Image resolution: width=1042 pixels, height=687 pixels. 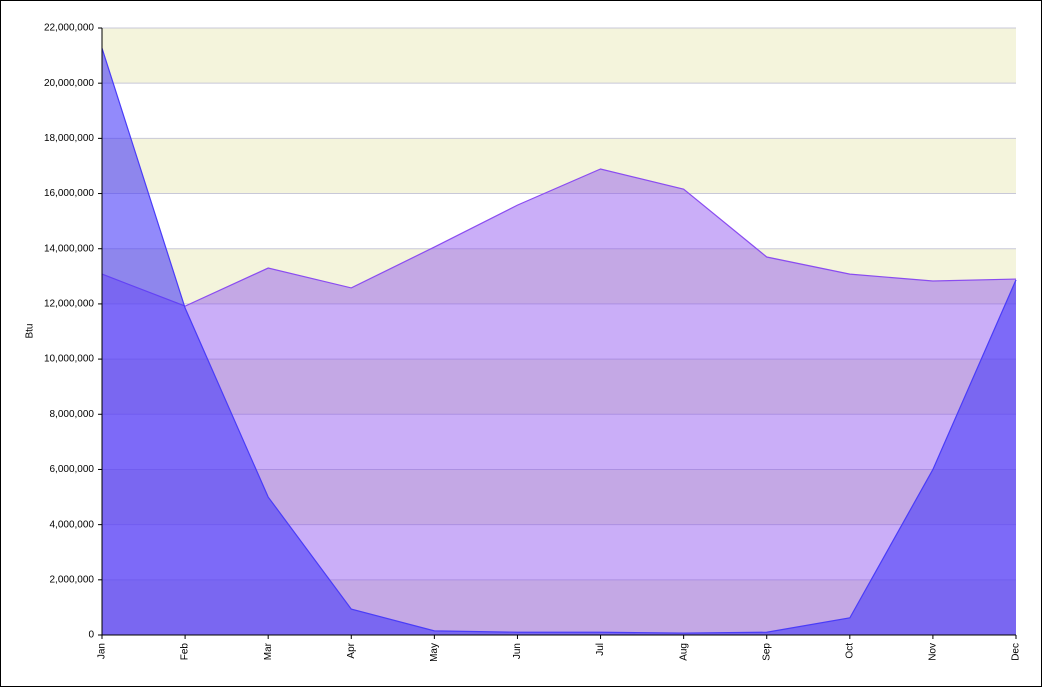 I want to click on x-tick-label: Jul, so click(x=600, y=649).